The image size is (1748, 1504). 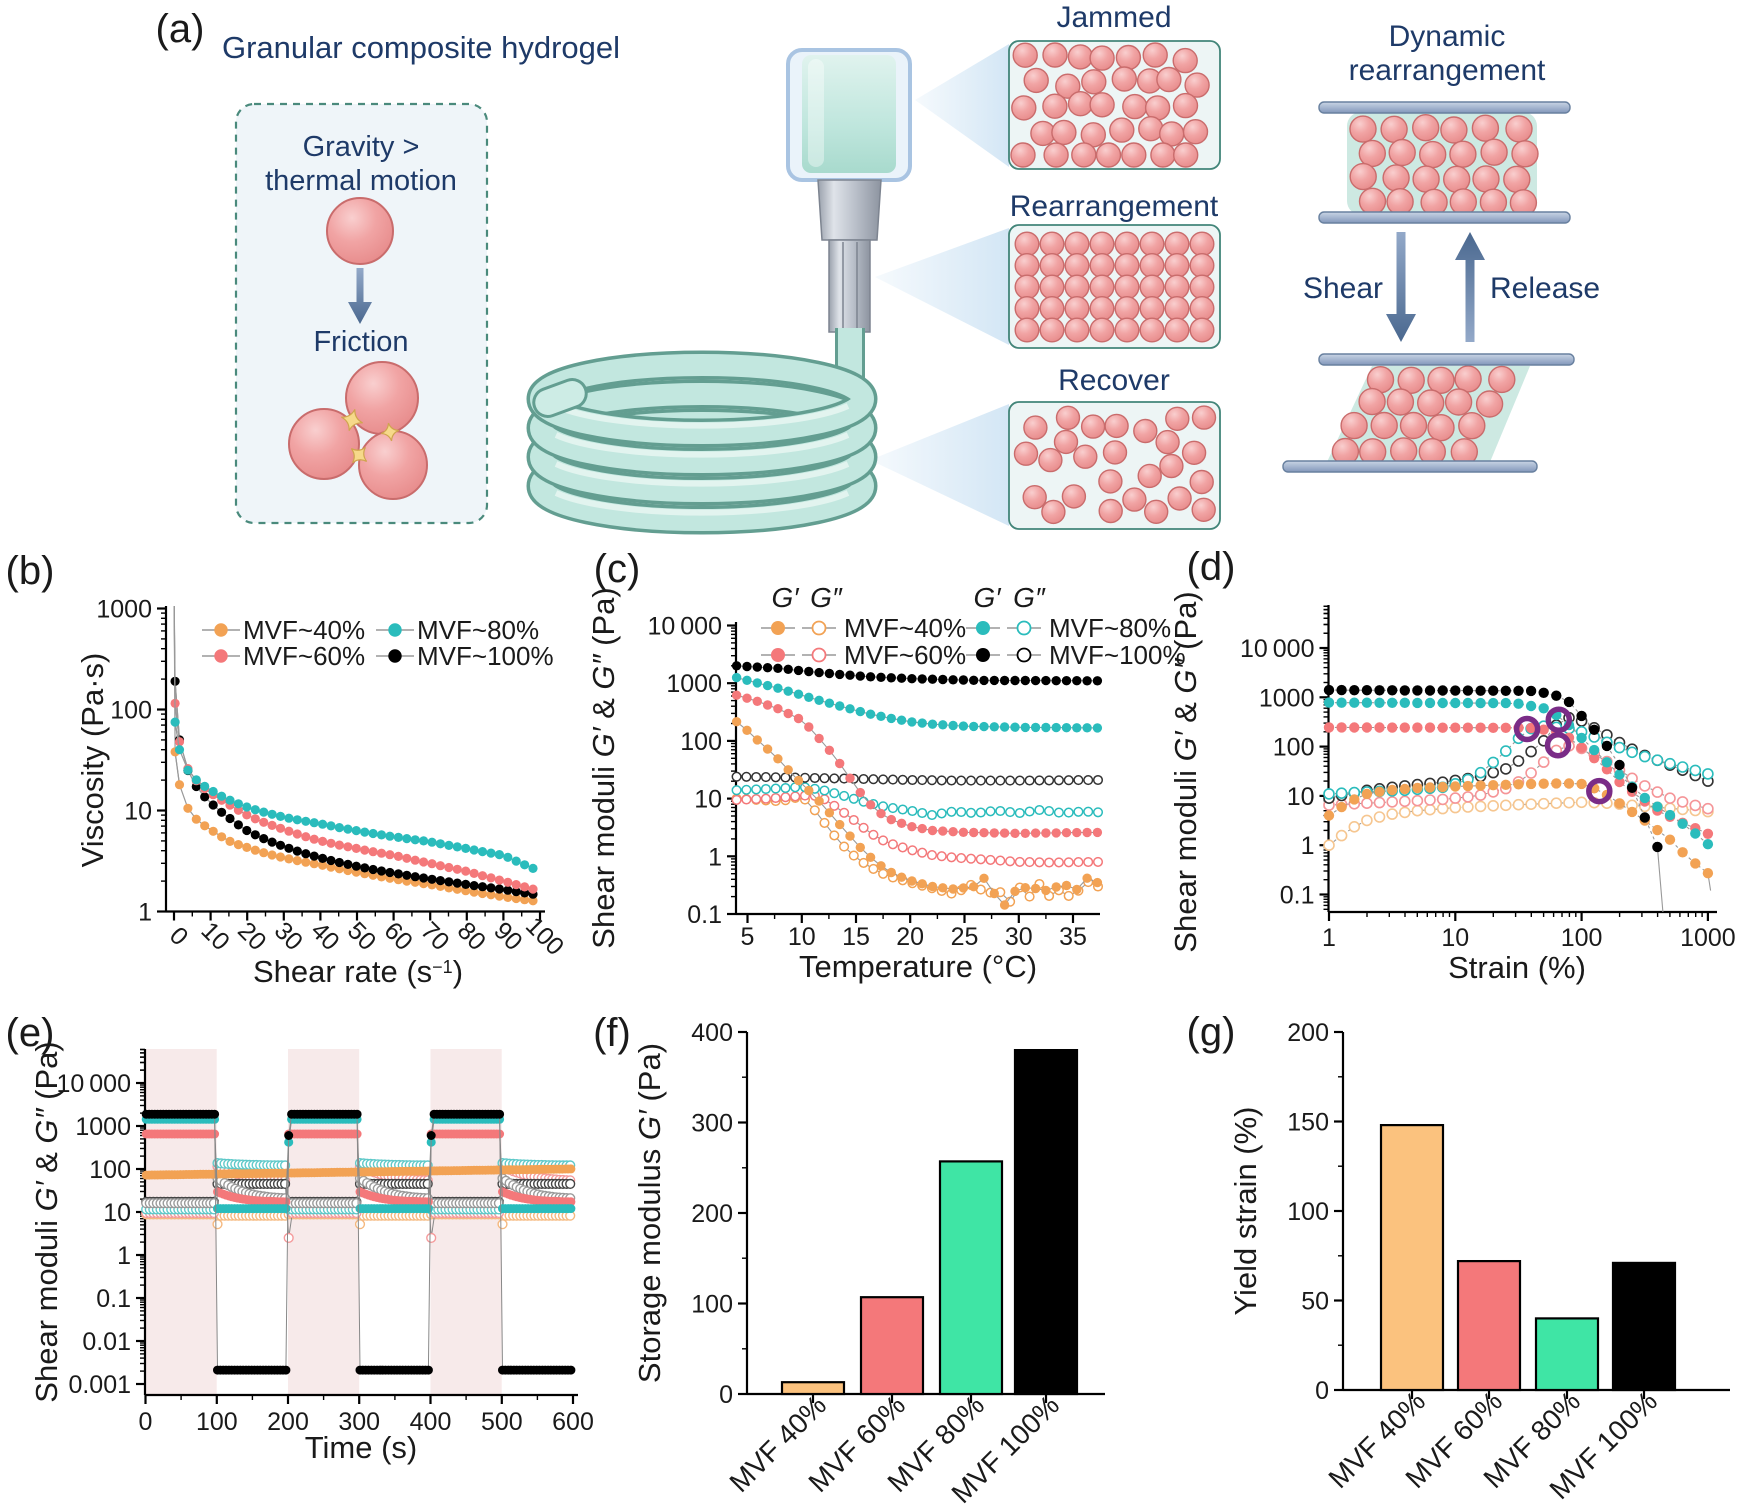 I want to click on svg-text: 15, so click(x=856, y=937).